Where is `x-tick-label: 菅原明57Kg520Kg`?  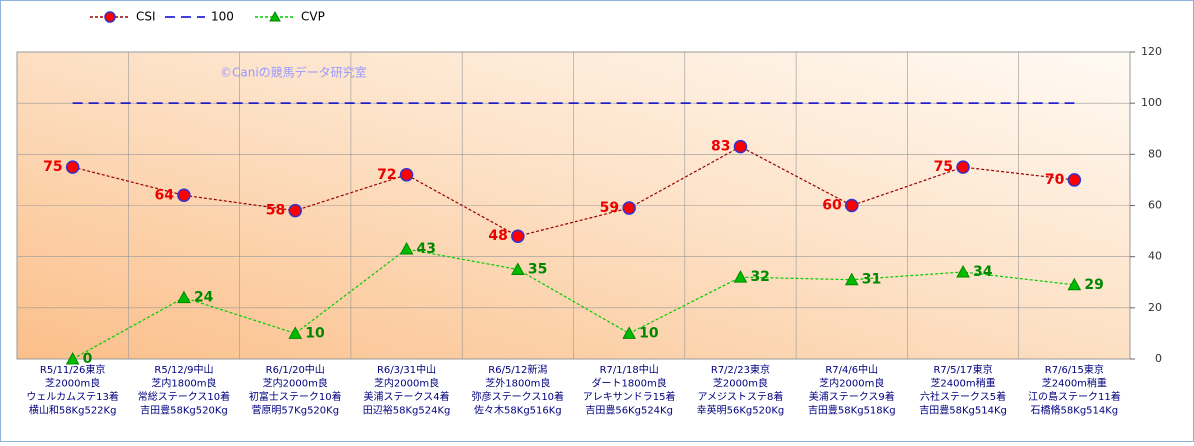
x-tick-label: 菅原明57Kg520Kg is located at coordinates (295, 411).